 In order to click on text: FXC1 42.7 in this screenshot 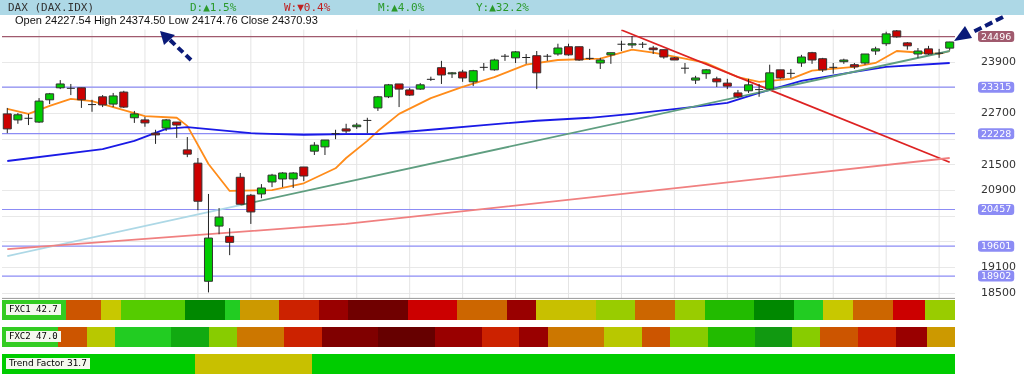, I will do `click(33, 309)`.